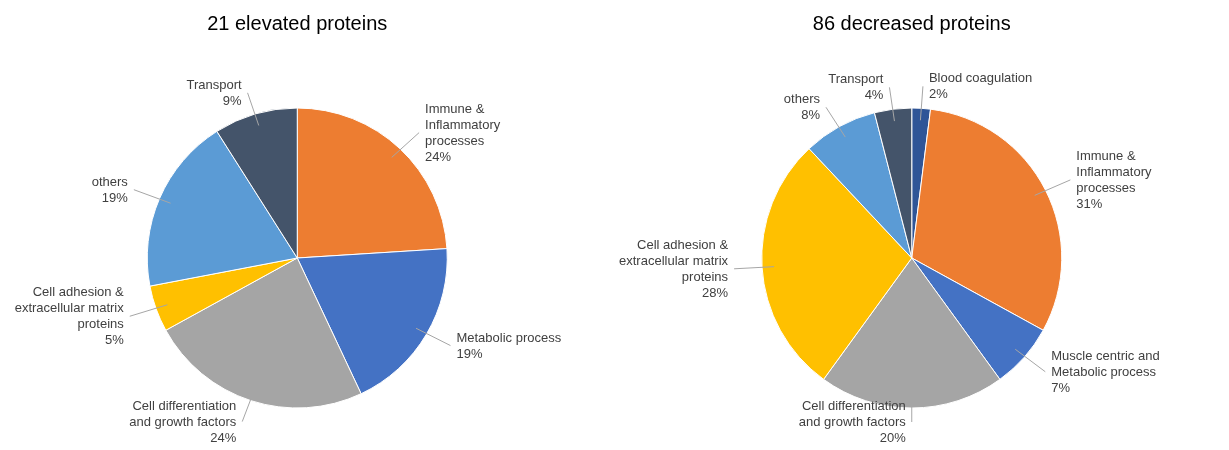 The height and width of the screenshot is (450, 1229). Describe the element at coordinates (911, 23) in the screenshot. I see `chart-title: 86 decreased proteins` at that location.